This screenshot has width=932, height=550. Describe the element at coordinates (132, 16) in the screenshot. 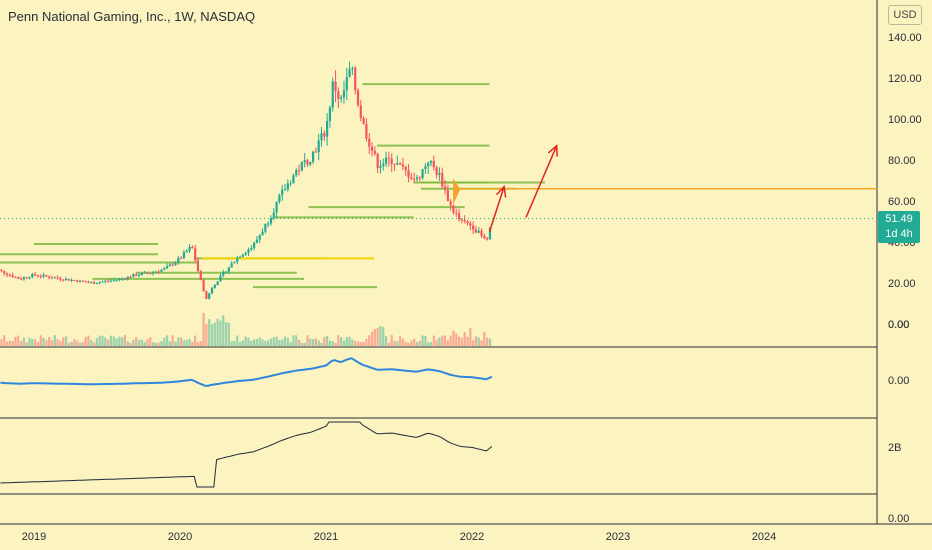

I see `chart-title: Penn National Gaming, Inc., 1W, NASDAQ` at that location.